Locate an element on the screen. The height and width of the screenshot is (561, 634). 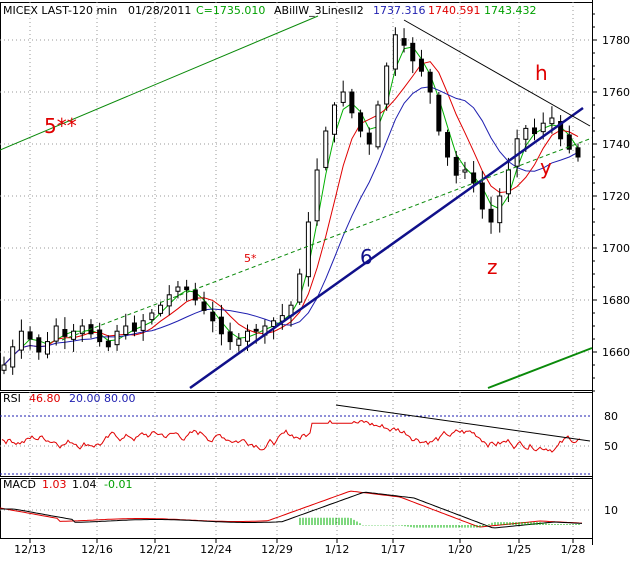
rsi-value: 46.80 is located at coordinates (45, 398).